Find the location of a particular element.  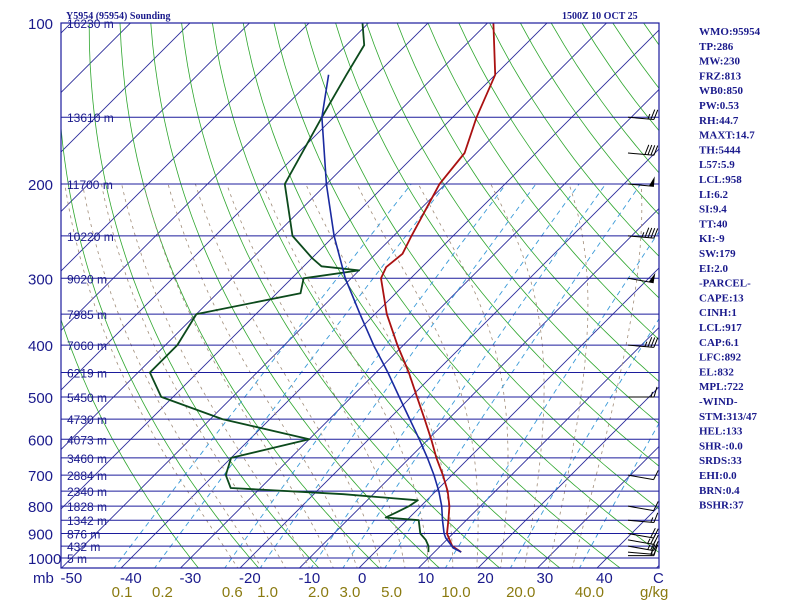

index-line: LFC:892 is located at coordinates (720, 358).